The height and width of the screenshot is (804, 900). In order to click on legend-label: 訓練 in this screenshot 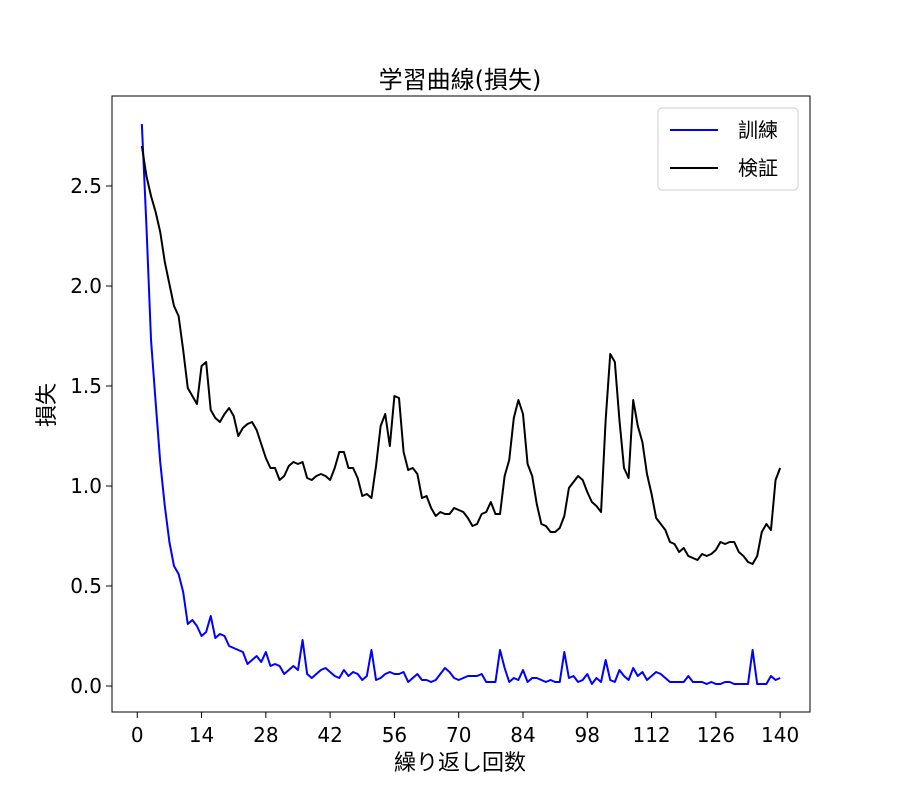, I will do `click(758, 130)`.